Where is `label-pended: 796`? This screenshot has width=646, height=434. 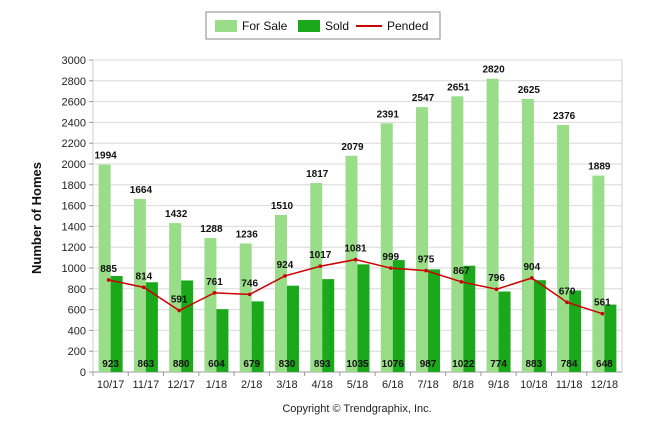
label-pended: 796 is located at coordinates (496, 278).